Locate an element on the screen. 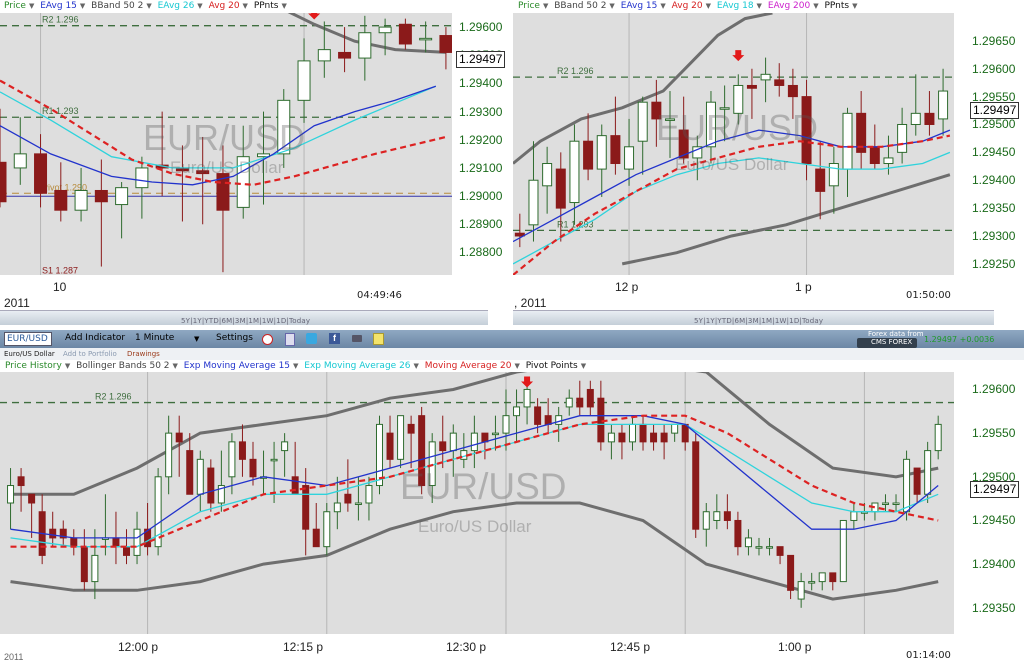 The image size is (1024, 662). settings-button: Settings is located at coordinates (234, 338).